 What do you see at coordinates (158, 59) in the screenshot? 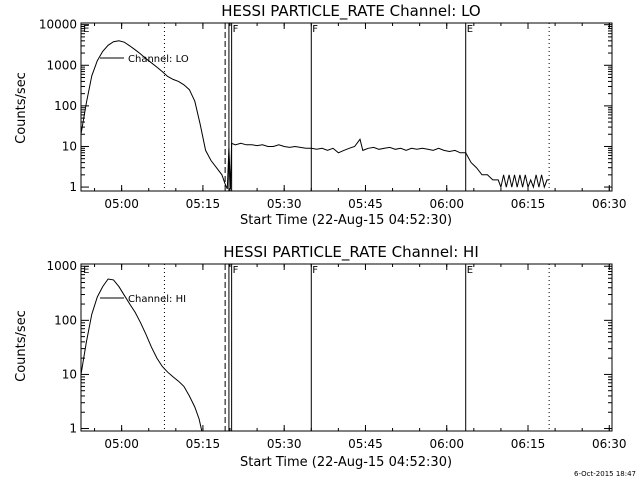
I see `legend-label: Channel: LO` at bounding box center [158, 59].